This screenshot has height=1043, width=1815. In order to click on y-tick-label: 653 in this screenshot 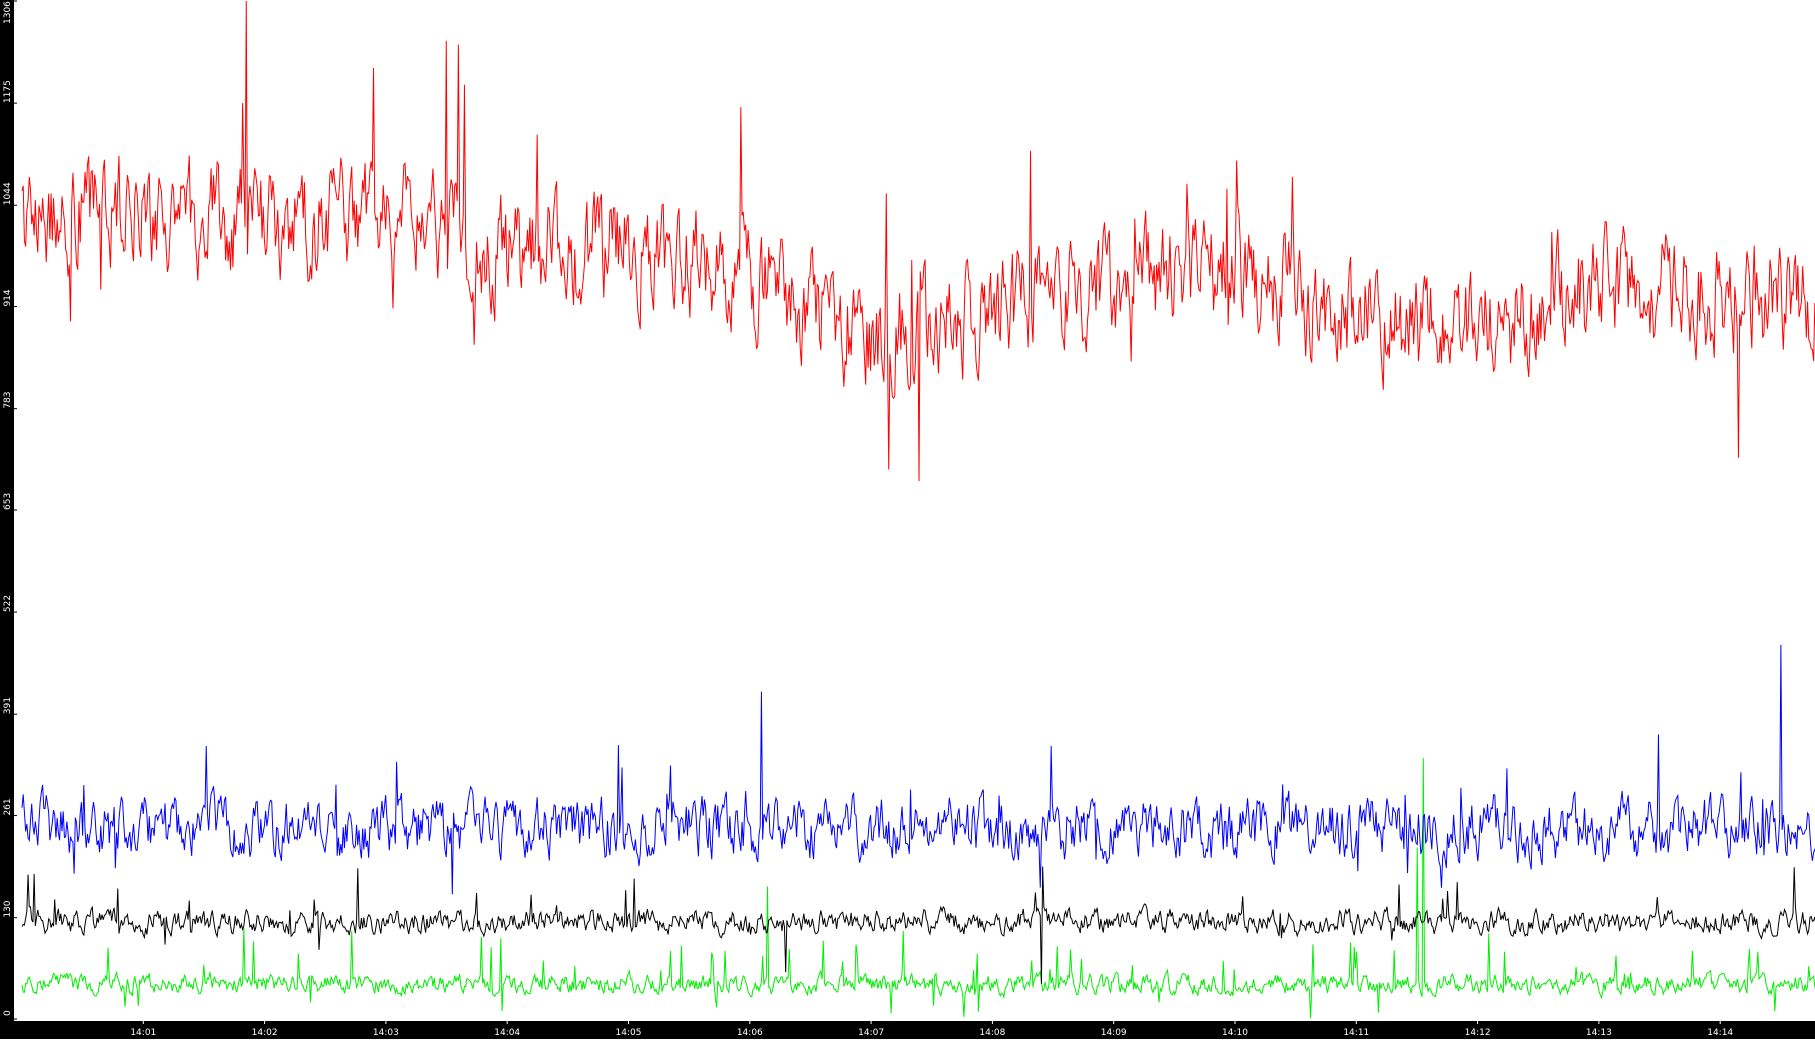, I will do `click(8, 501)`.